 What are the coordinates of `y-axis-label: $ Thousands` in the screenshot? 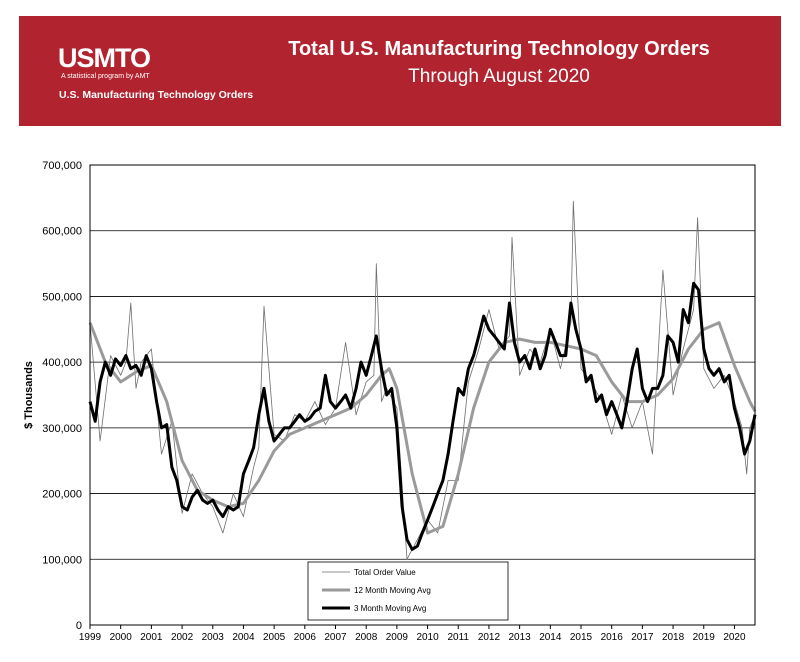 It's located at (29, 395).